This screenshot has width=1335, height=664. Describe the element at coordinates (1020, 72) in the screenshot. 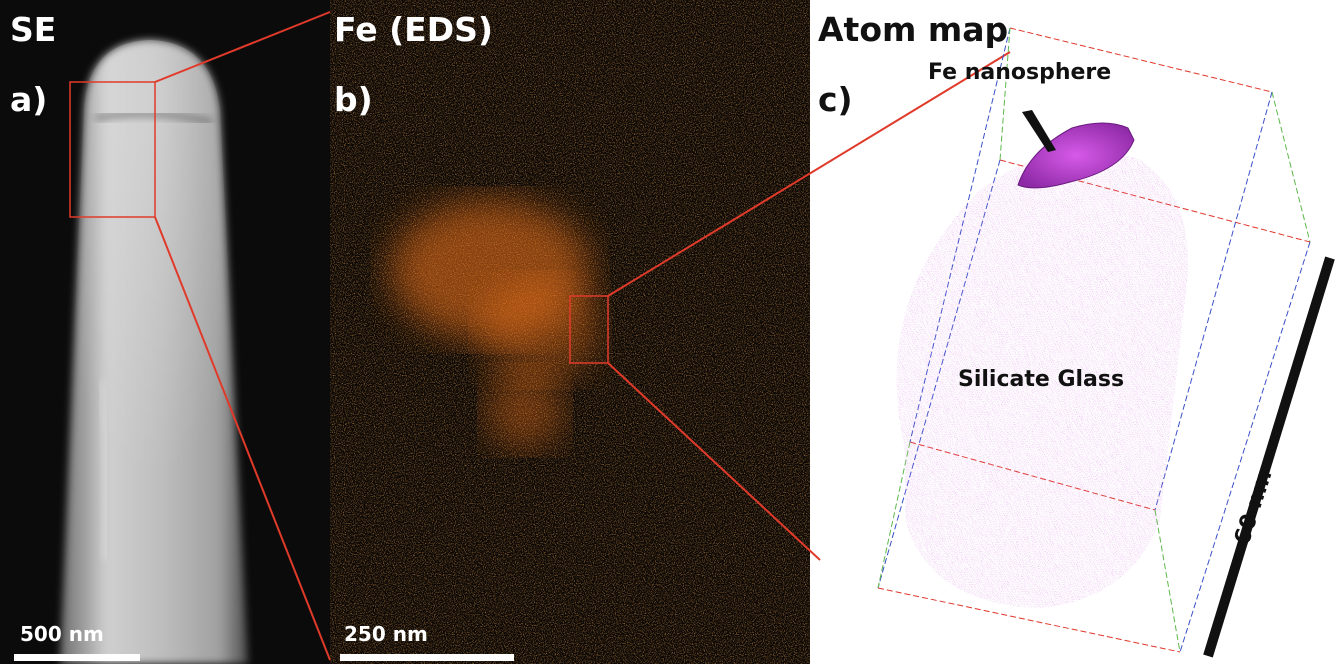

I see `fe-nanosphere-label: Fe nanosphere` at that location.